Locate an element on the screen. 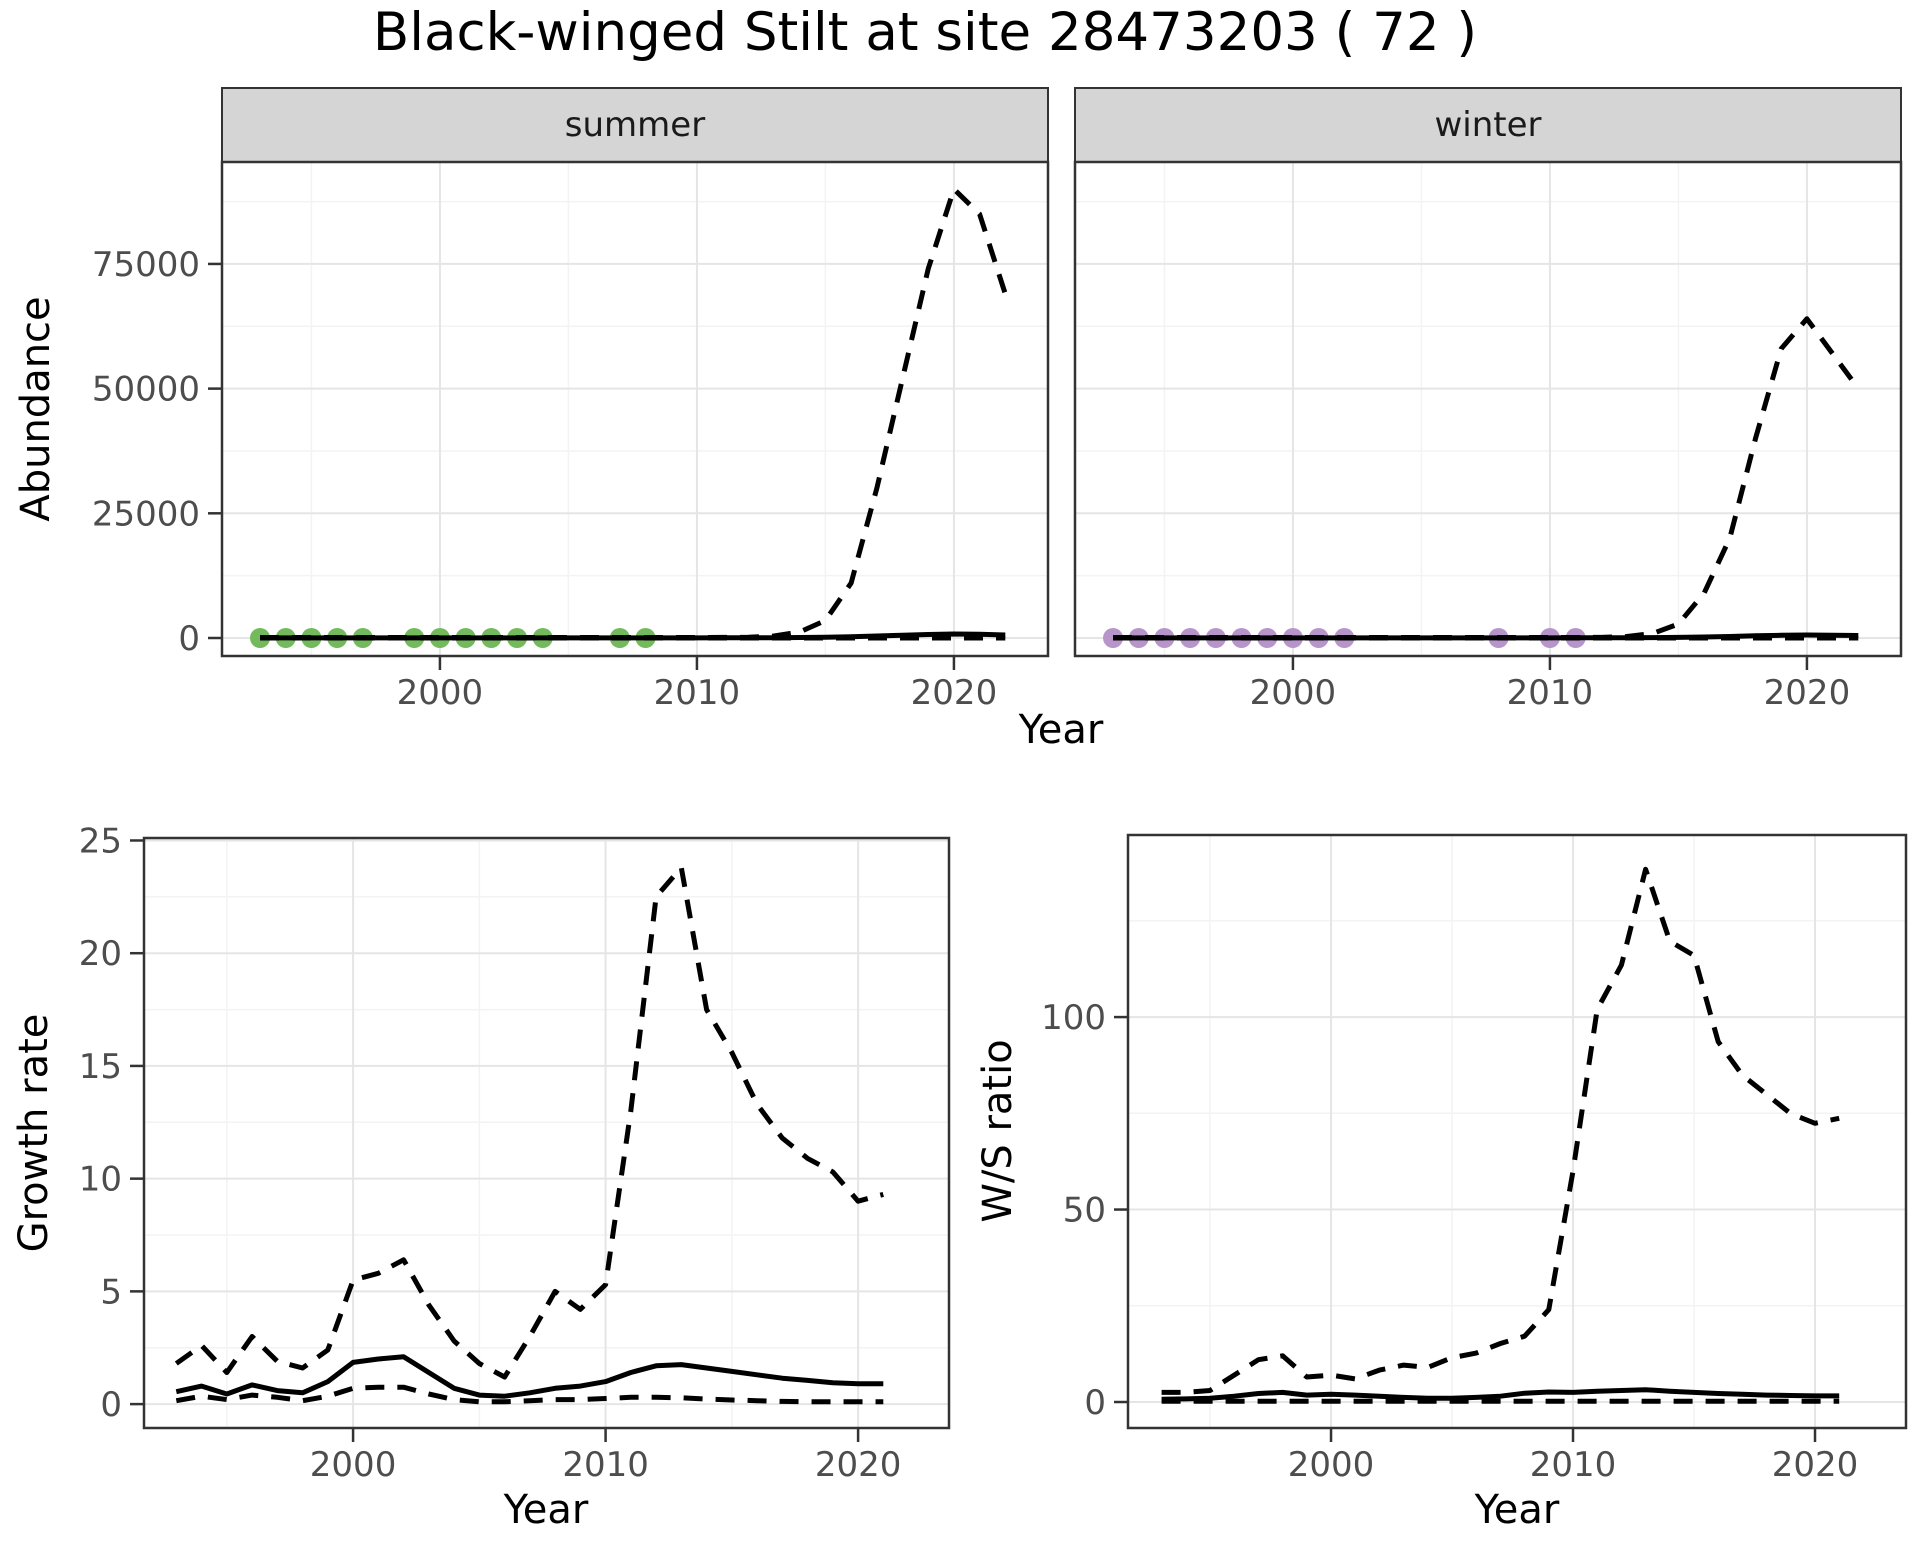  y-tick-label: 10 is located at coordinates (100, 1180).